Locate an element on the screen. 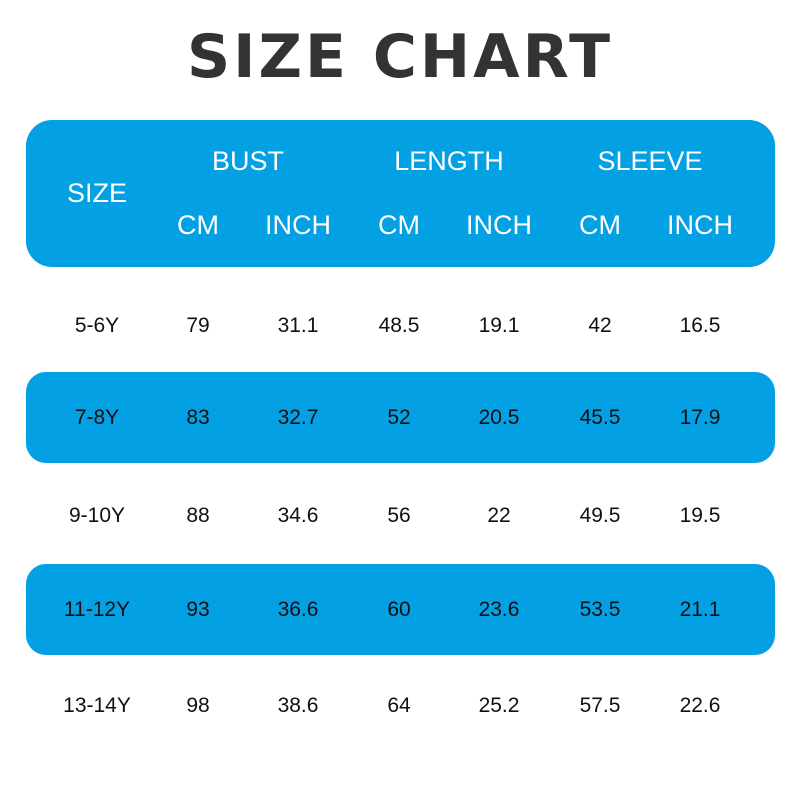 This screenshot has width=800, height=800. table-row: 13-14Y 98 38.6 64 25.2 57.5 22.6 is located at coordinates (400, 705).